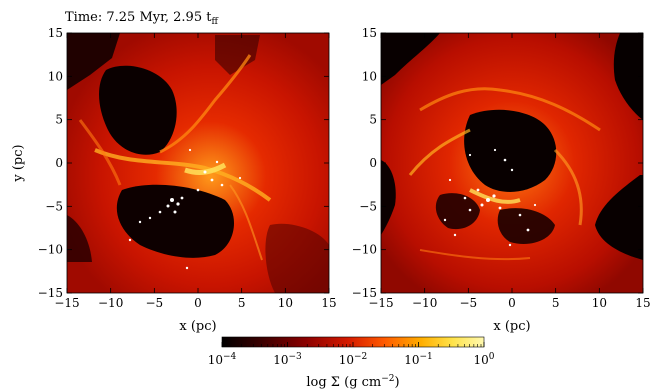 Image resolution: width=650 pixels, height=390 pixels. I want to click on right-y-tick-label: 0, so click(373, 163).